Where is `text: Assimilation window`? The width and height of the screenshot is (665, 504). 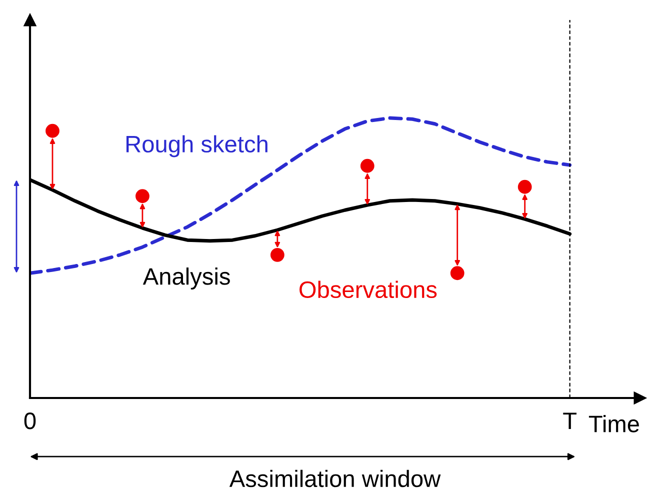 text: Assimilation window is located at coordinates (335, 479).